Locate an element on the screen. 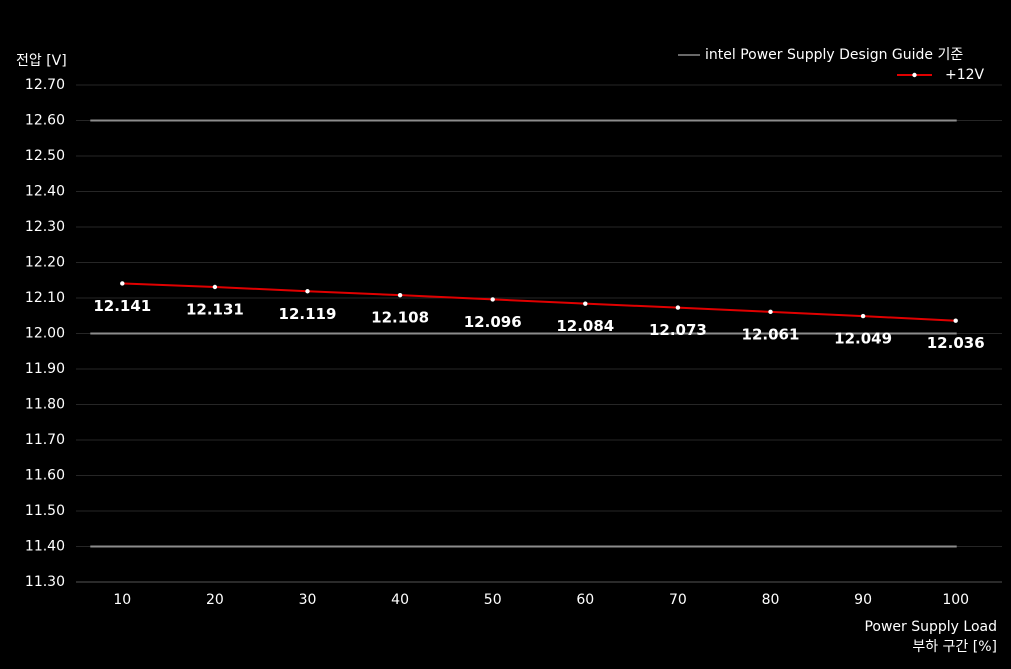 The height and width of the screenshot is (669, 1011). y-tick-label: 12.30 is located at coordinates (45, 227).